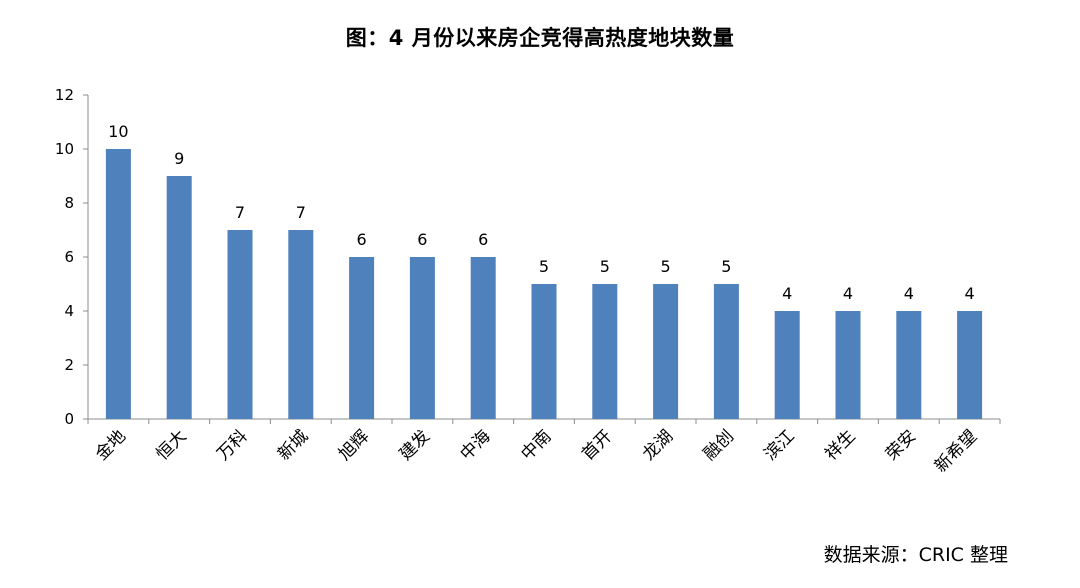 This screenshot has width=1080, height=588. I want to click on category-label: 旭辉, so click(354, 445).